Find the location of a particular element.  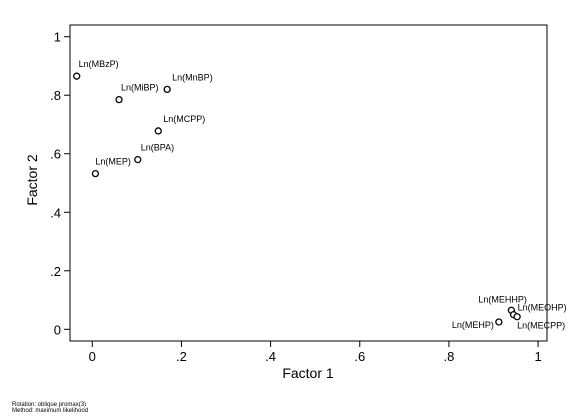

x-axis: 0 .2 .4 .6 .8 1 is located at coordinates (315, 352).